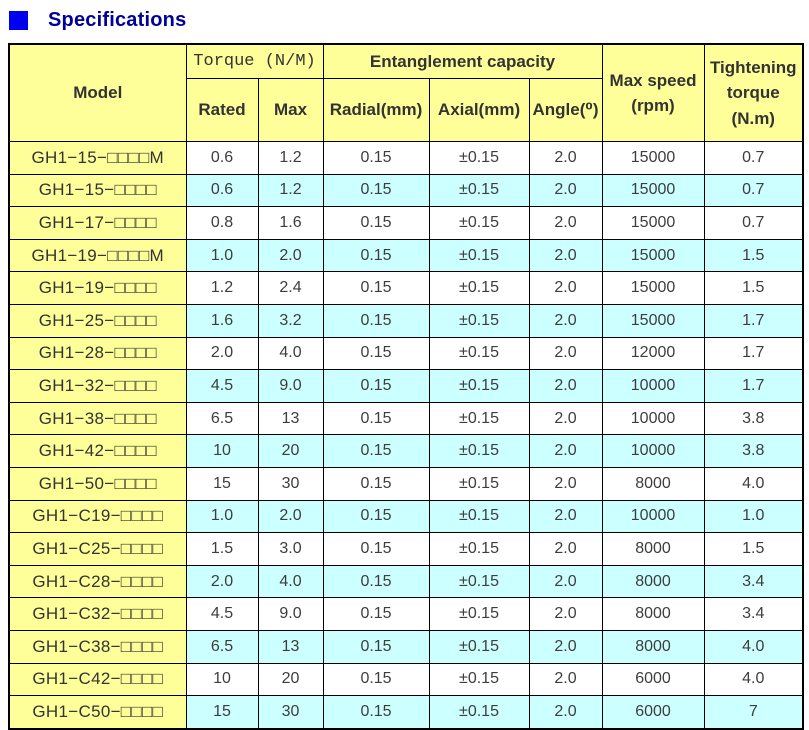  Describe the element at coordinates (97, 581) in the screenshot. I see `model-cell: GH1−C28−□□□□` at that location.